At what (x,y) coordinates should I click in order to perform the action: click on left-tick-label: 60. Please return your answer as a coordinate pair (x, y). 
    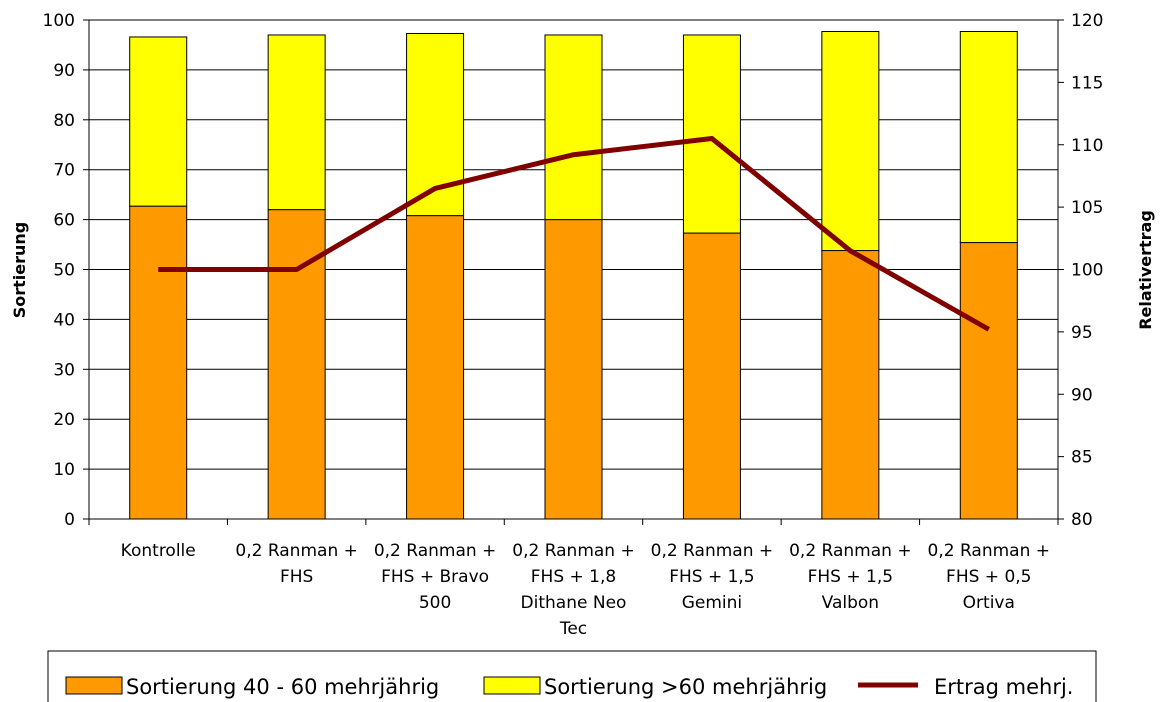
    Looking at the image, I should click on (64, 221).